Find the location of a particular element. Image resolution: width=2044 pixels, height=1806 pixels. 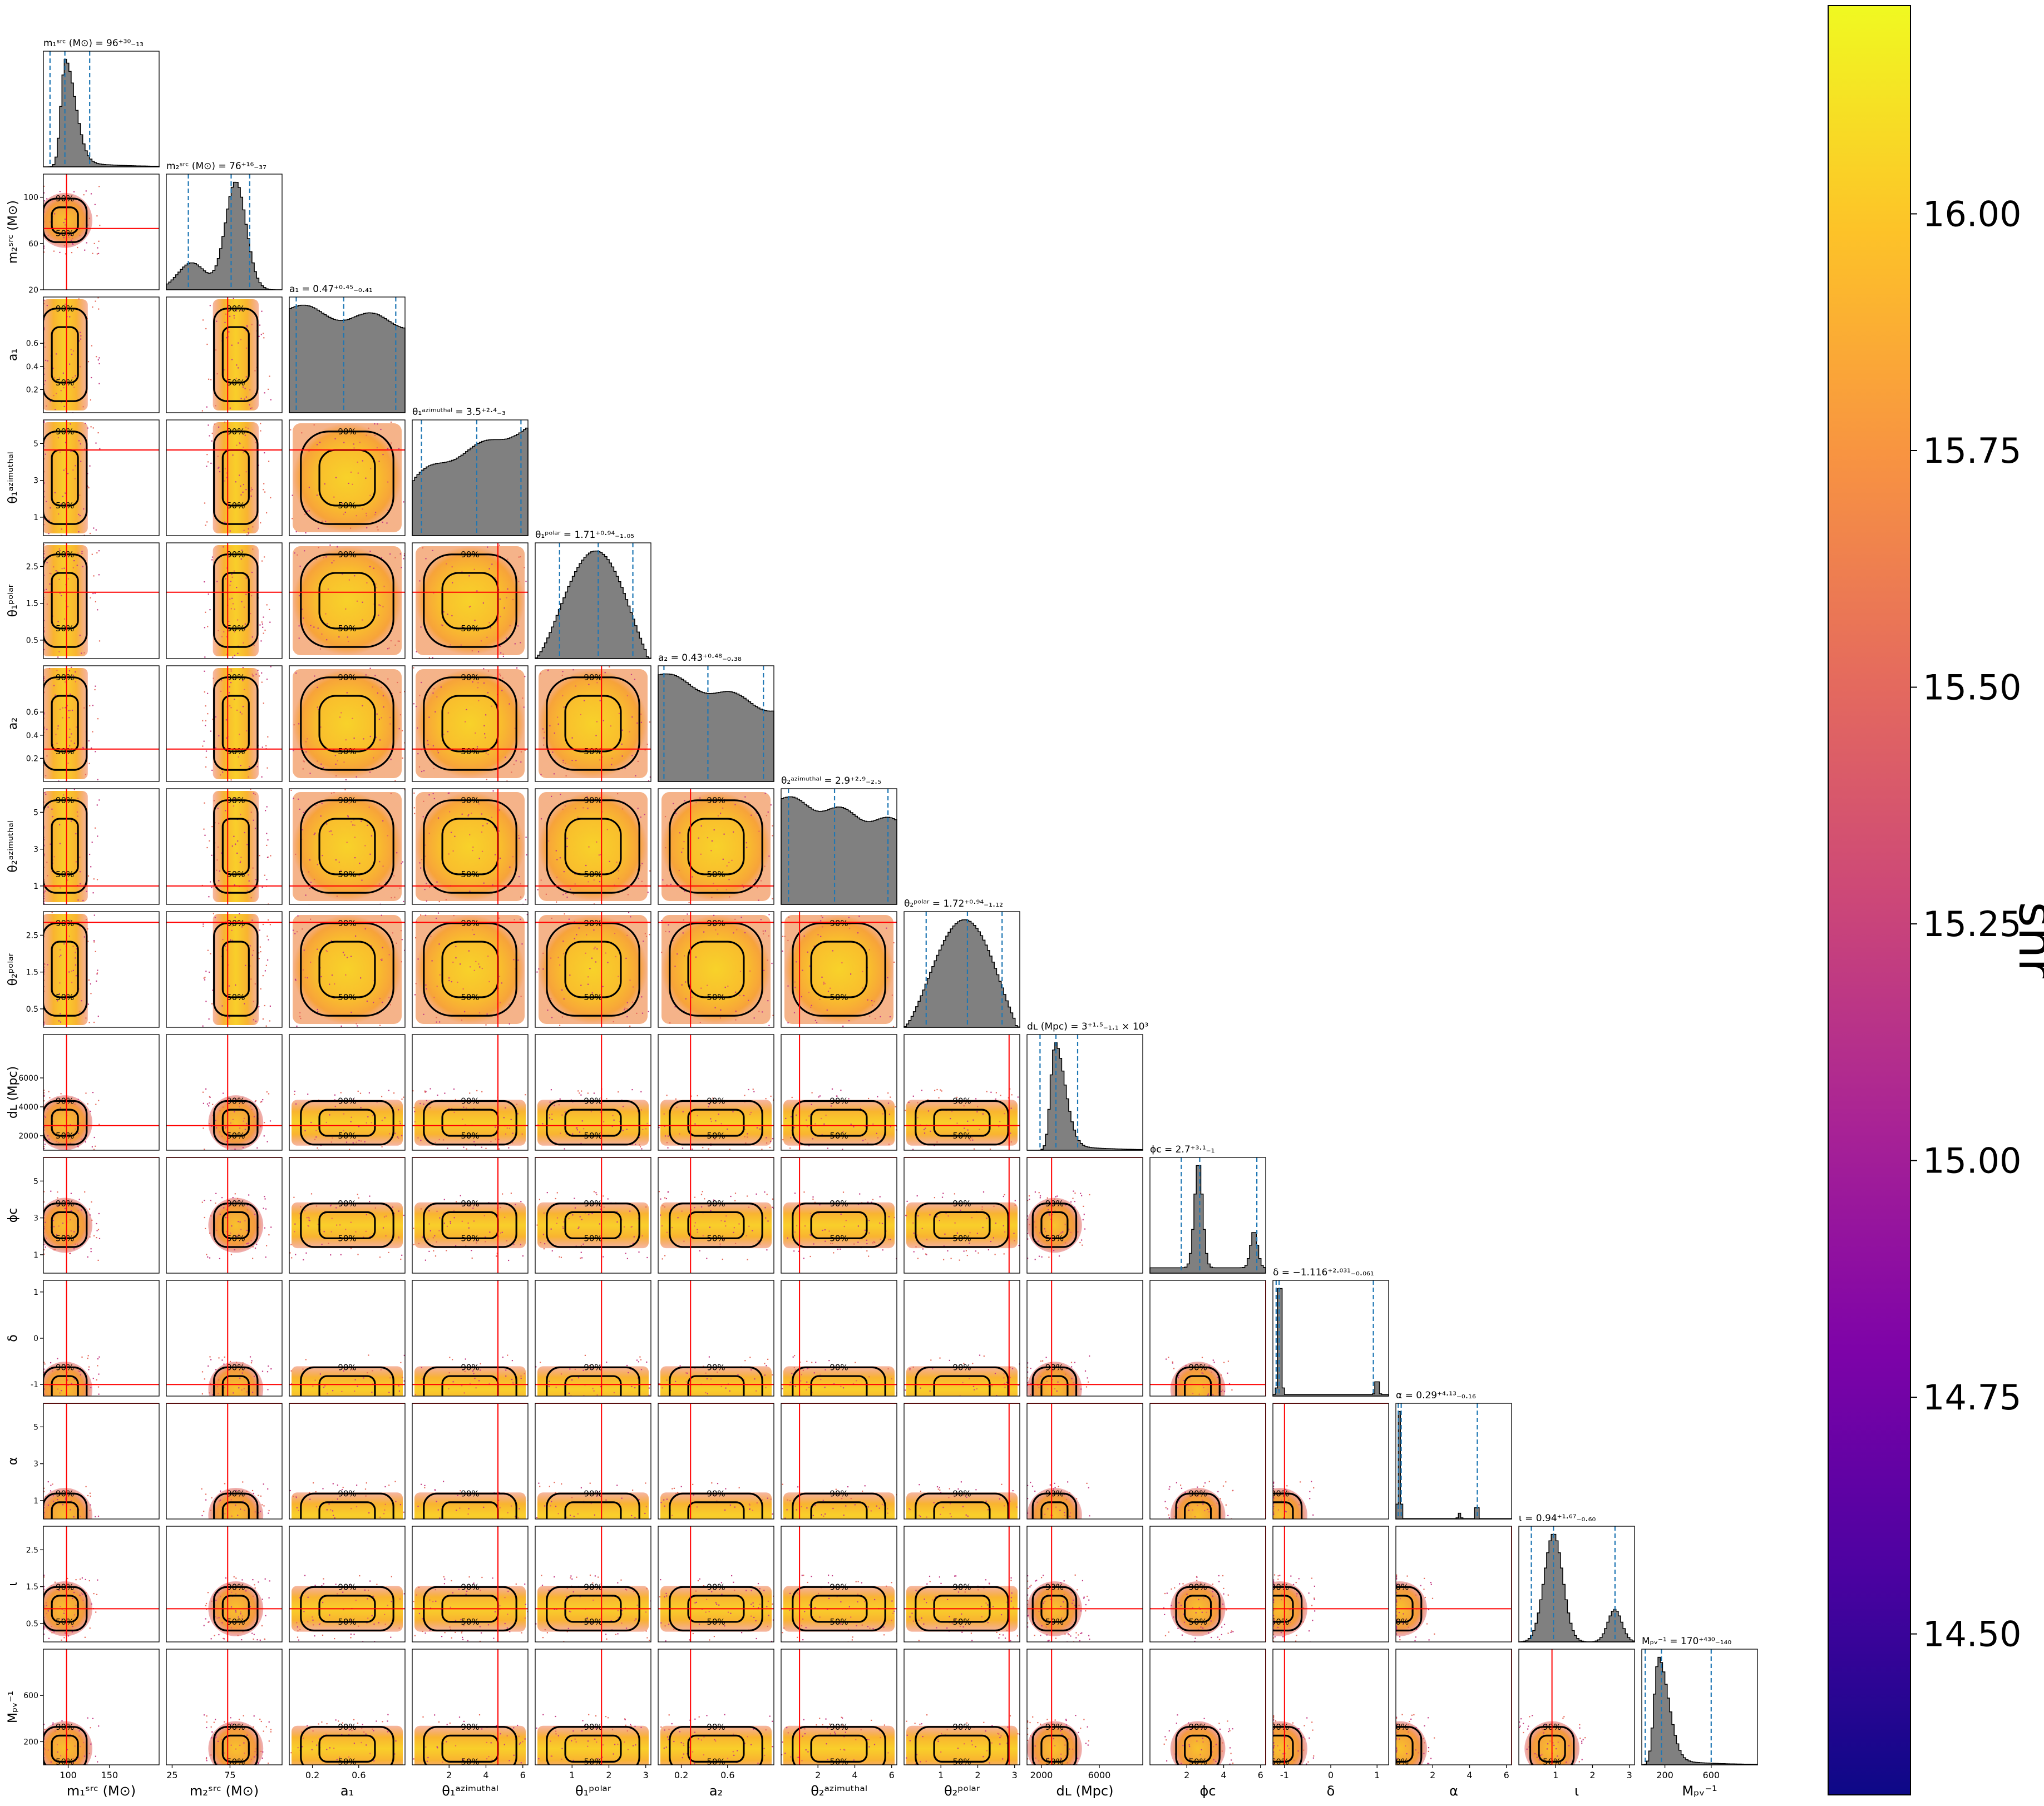

hist-frame-phic is located at coordinates (1207, 1216).